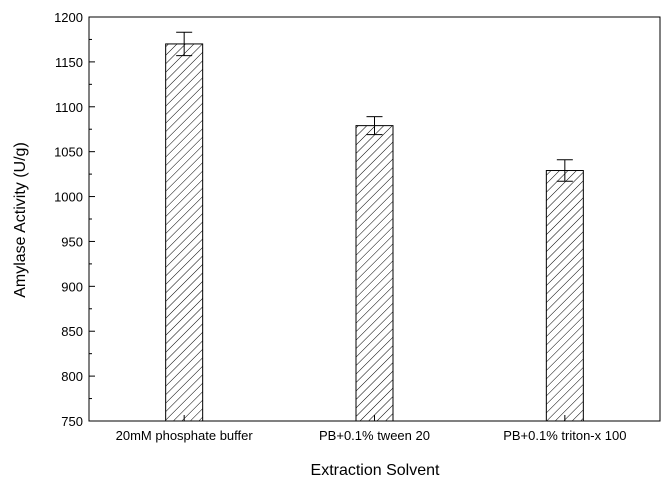 This screenshot has width=672, height=491. I want to click on y-tick-label: 1150, so click(69, 62).